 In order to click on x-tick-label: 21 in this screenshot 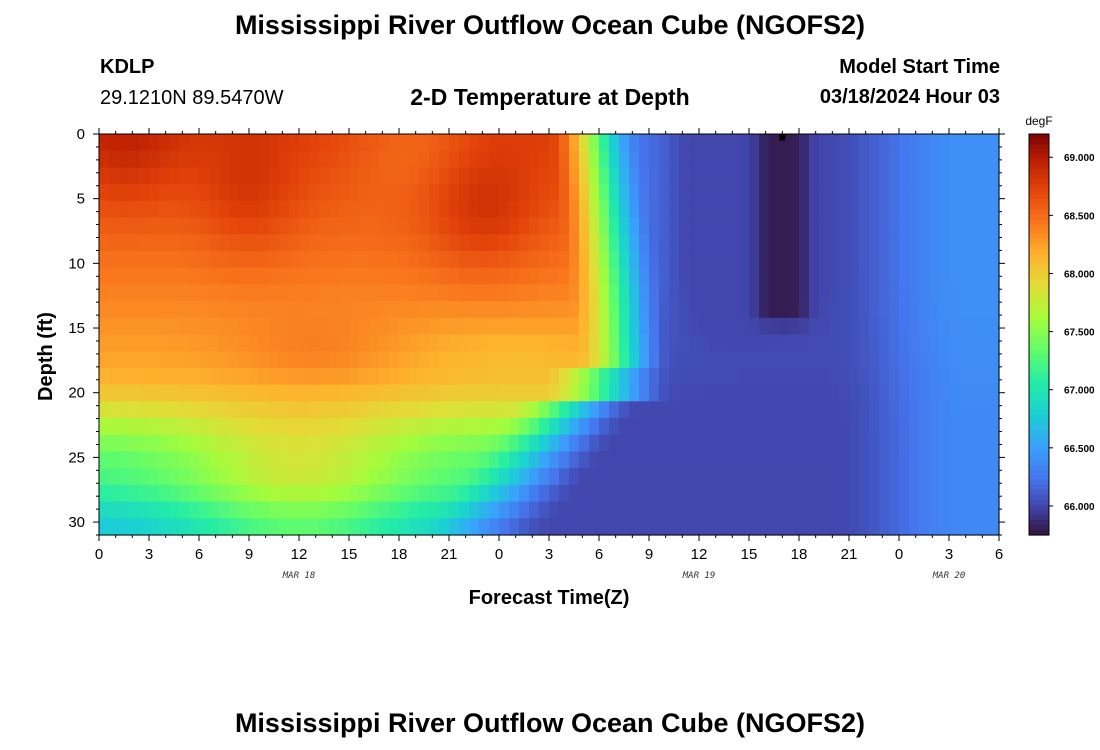, I will do `click(449, 554)`.